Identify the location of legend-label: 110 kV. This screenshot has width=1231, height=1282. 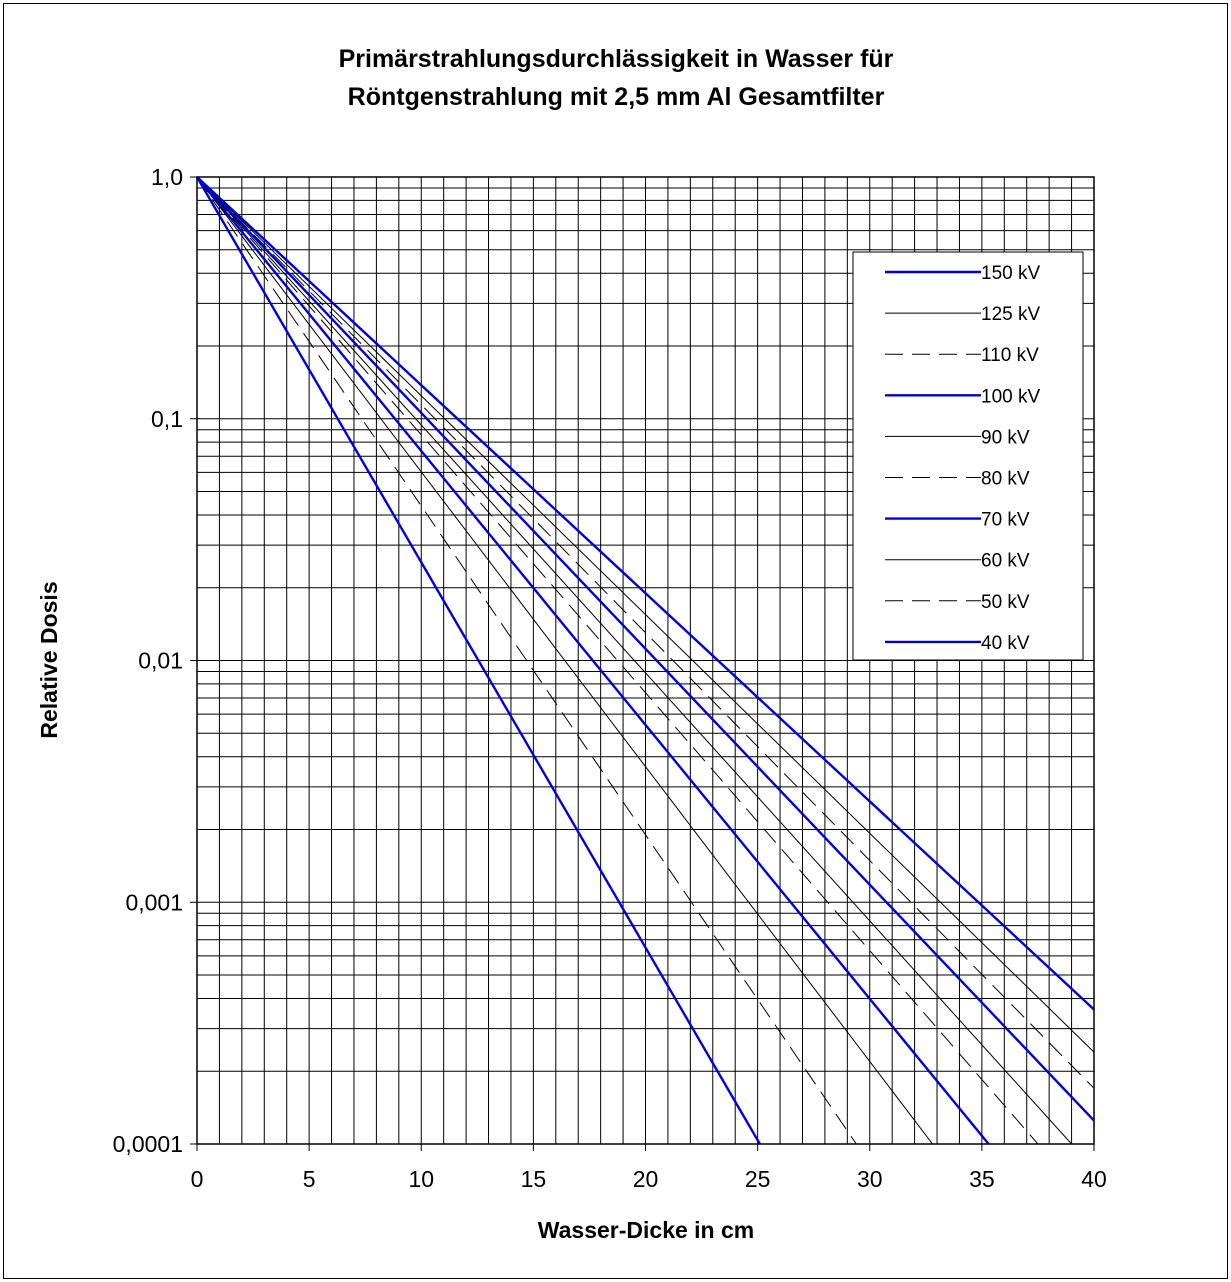
(1010, 355).